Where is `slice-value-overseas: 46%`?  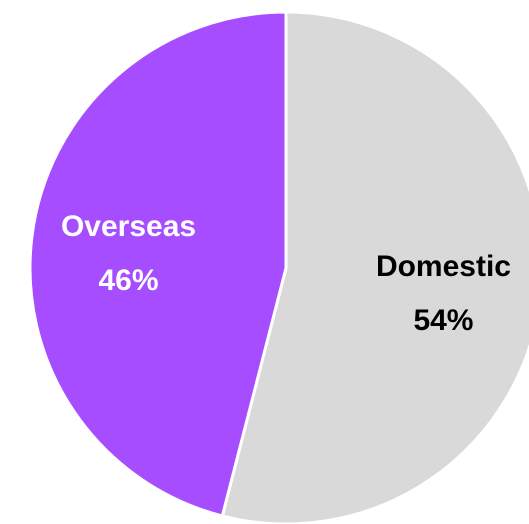
slice-value-overseas: 46% is located at coordinates (129, 280).